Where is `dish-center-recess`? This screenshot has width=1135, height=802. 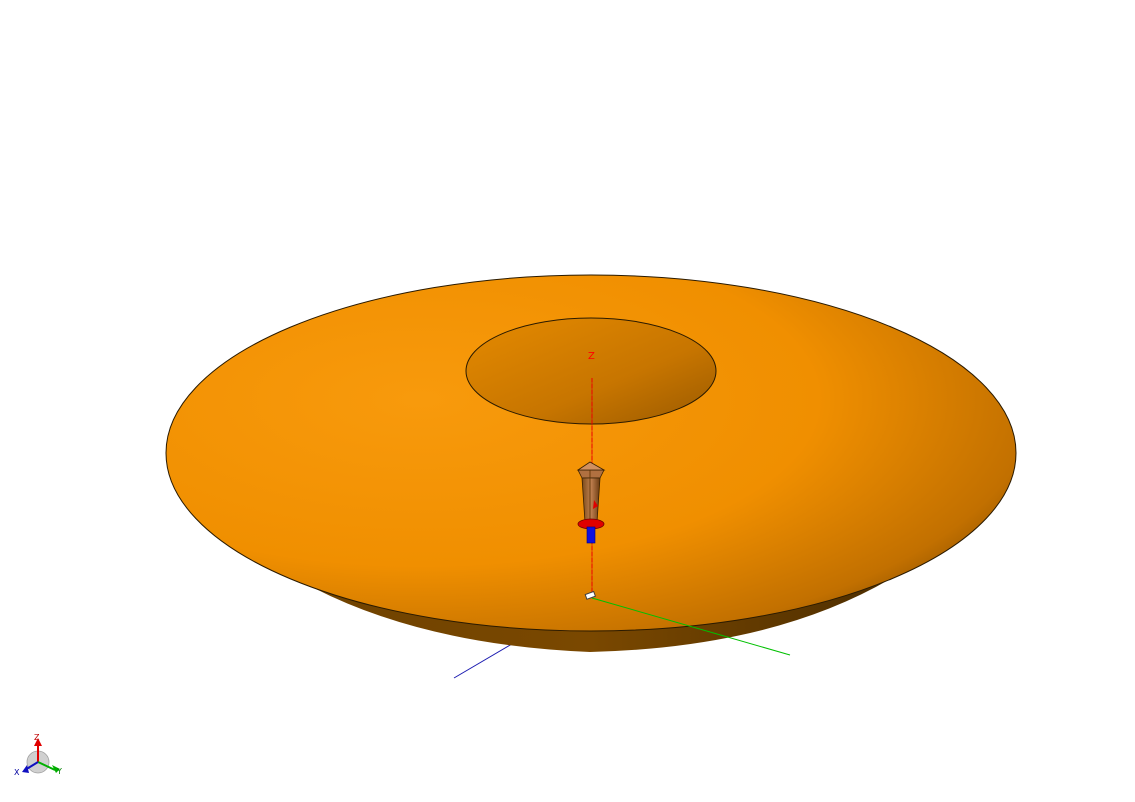
dish-center-recess is located at coordinates (591, 371).